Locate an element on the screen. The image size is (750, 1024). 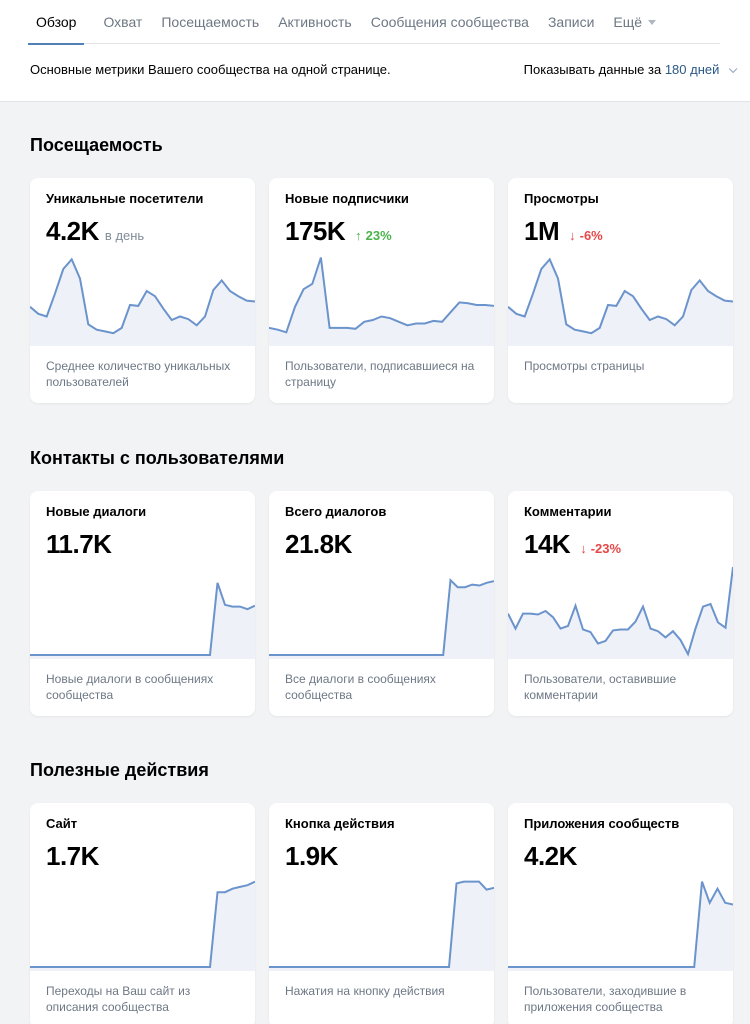
card-value: 1M is located at coordinates (542, 231).